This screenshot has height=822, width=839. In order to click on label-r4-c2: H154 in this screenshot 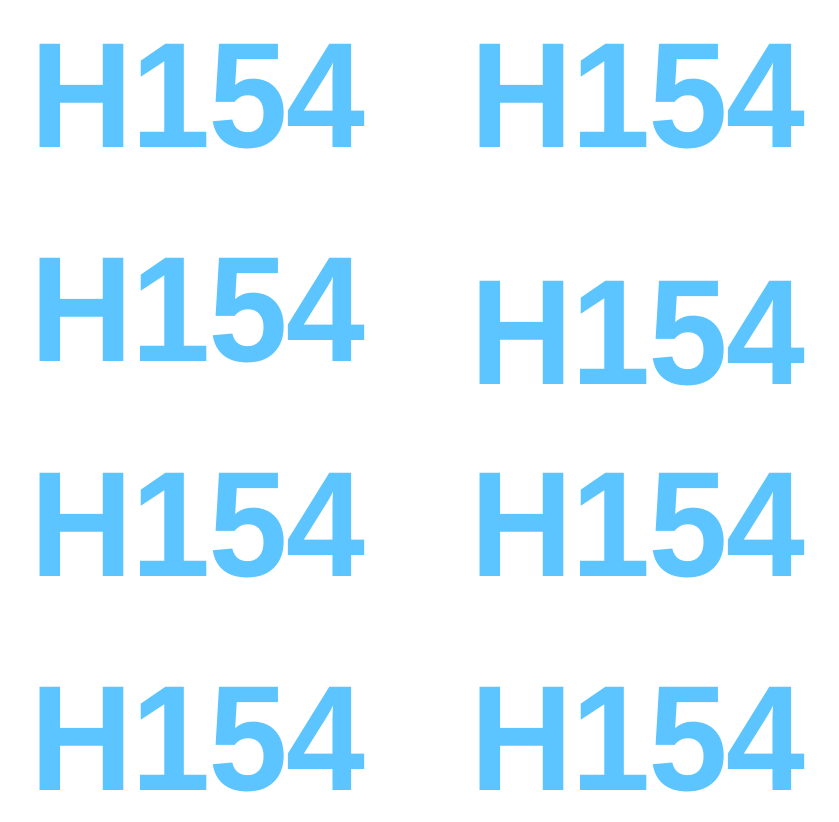, I will do `click(637, 738)`.